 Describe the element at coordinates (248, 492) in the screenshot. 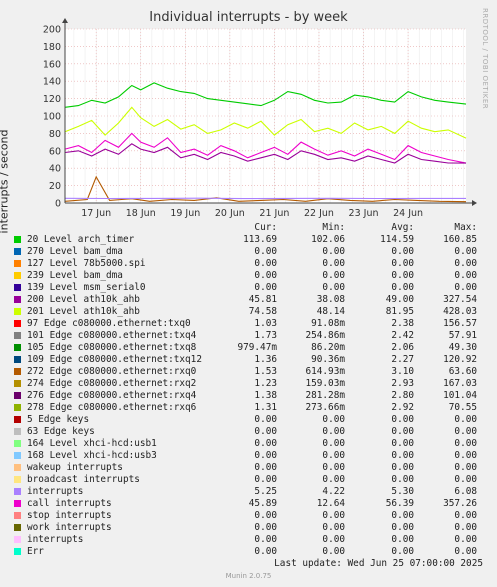

I see `legend-row: interrupts 5.25 4.22 5.30 6.08` at that location.